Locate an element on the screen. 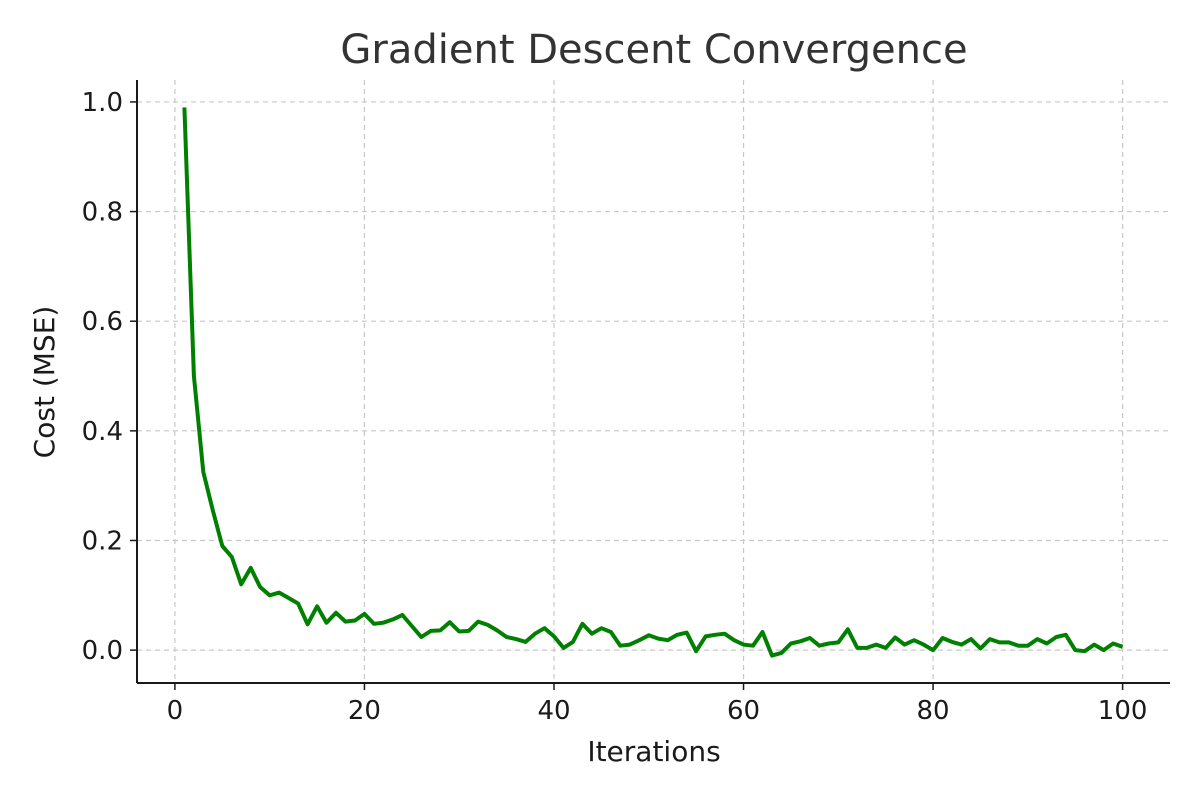 This screenshot has height=800, width=1200. x-tick-label: 100 is located at coordinates (1123, 711).